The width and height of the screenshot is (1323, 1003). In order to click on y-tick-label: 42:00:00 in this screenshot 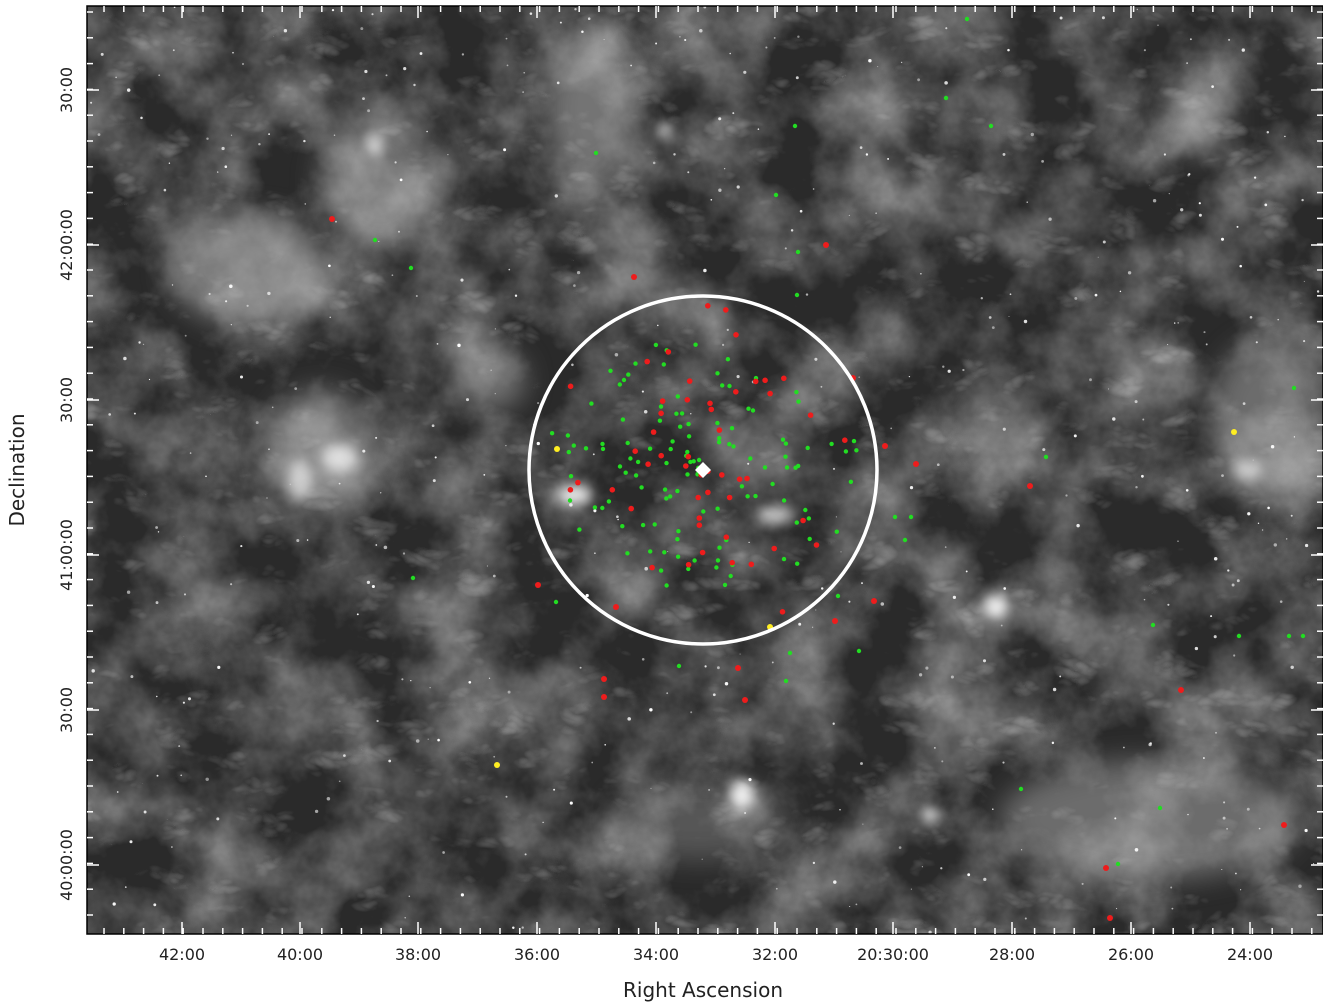, I will do `click(66, 245)`.